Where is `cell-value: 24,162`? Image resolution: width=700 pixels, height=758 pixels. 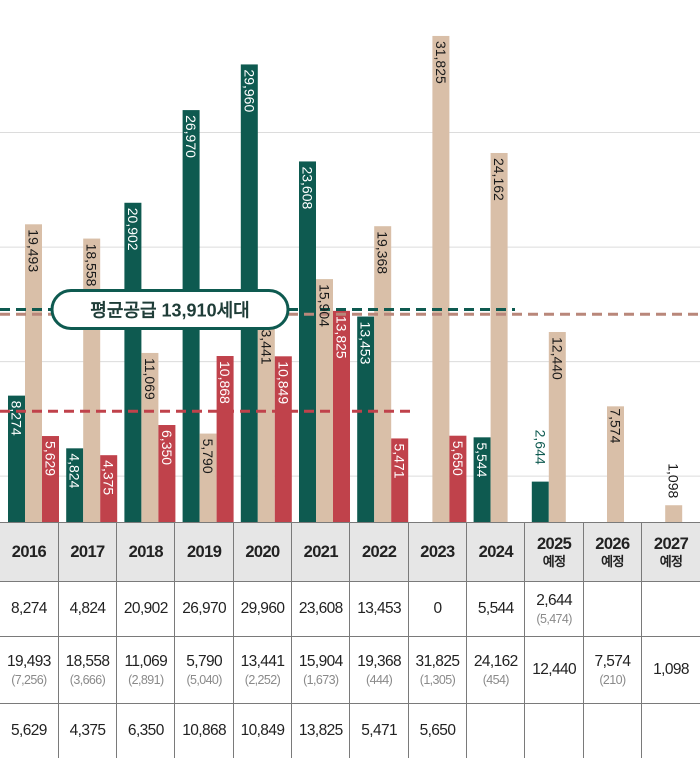
cell-value: 24,162 is located at coordinates (496, 661).